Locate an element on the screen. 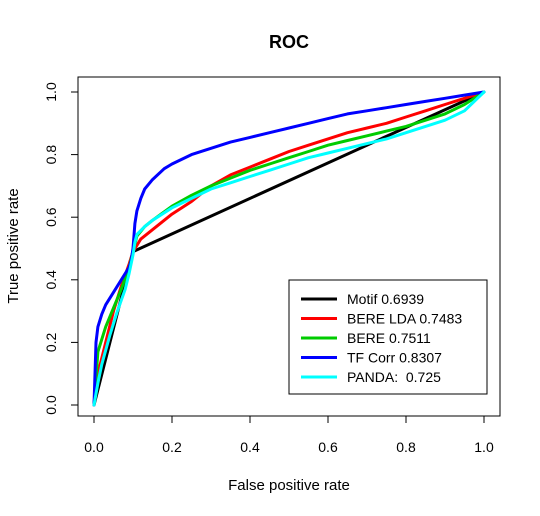 The image size is (540, 516). x-tick-label: 0.0 is located at coordinates (94, 447).